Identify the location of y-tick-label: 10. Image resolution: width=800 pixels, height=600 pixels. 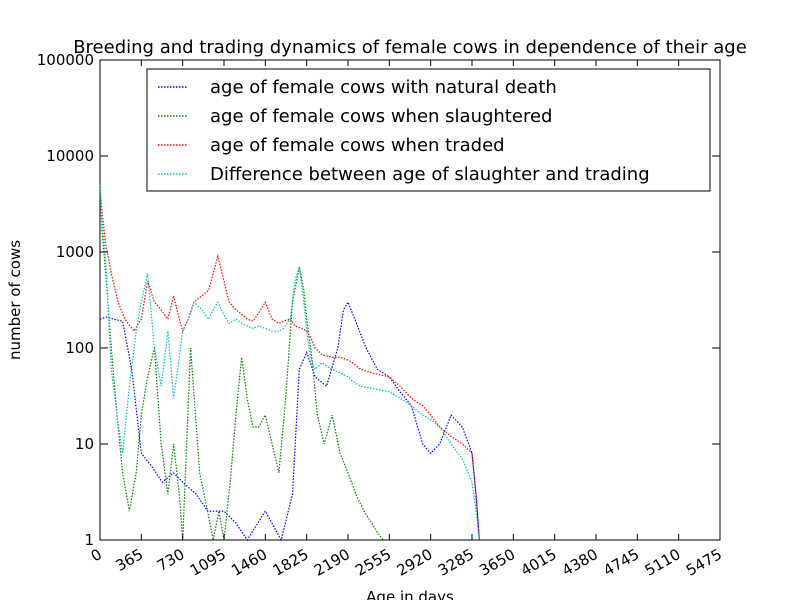
(84, 444).